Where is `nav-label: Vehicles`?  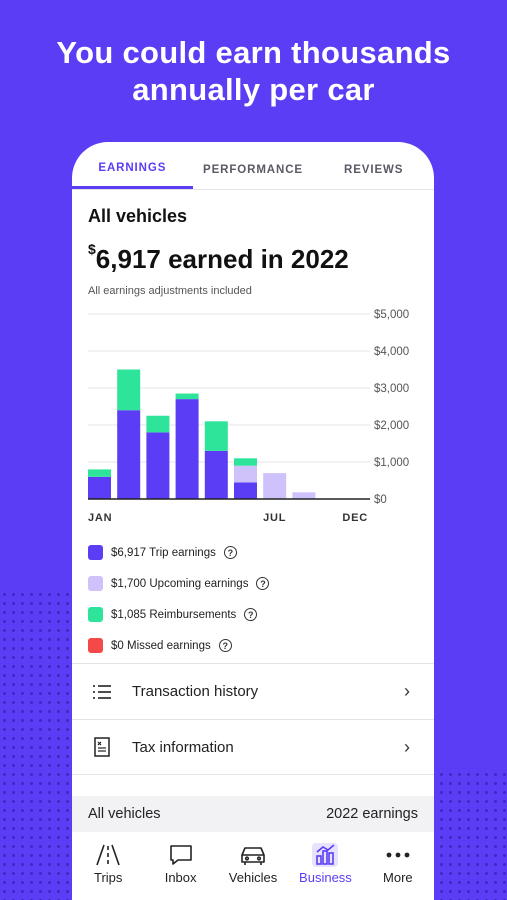 nav-label: Vehicles is located at coordinates (253, 877).